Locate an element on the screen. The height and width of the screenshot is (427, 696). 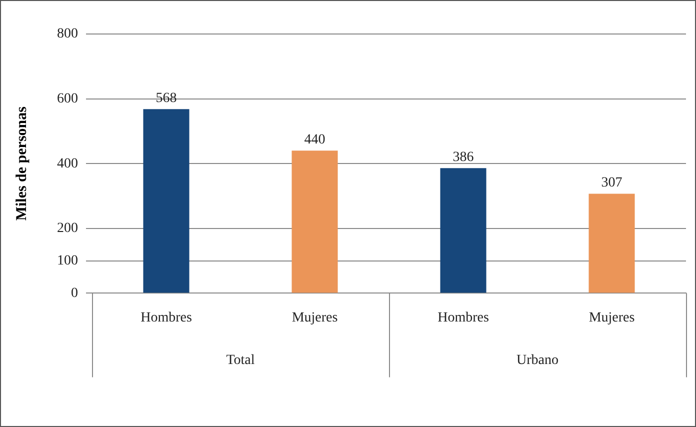
y-tick-label: 800 is located at coordinates (67, 34).